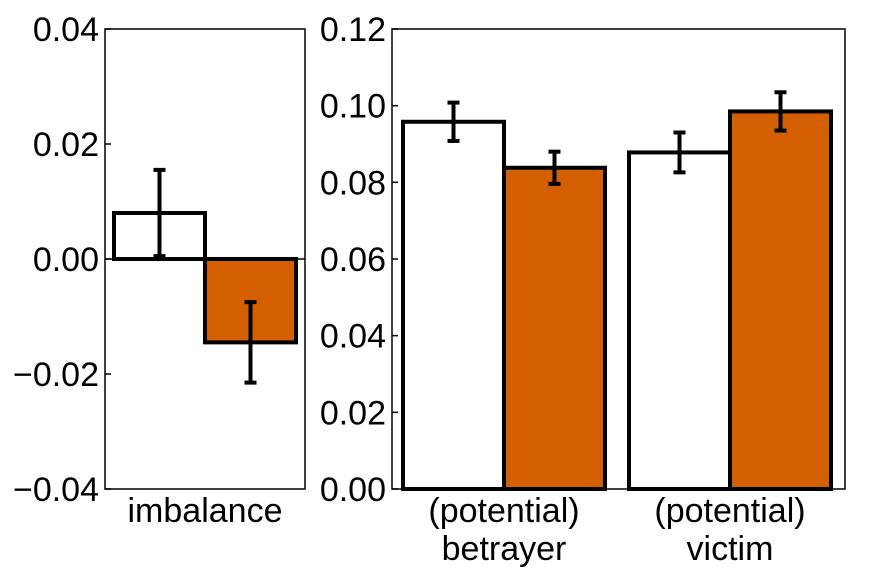 The image size is (872, 581). What do you see at coordinates (504, 549) in the screenshot?
I see `category-label: betrayer` at bounding box center [504, 549].